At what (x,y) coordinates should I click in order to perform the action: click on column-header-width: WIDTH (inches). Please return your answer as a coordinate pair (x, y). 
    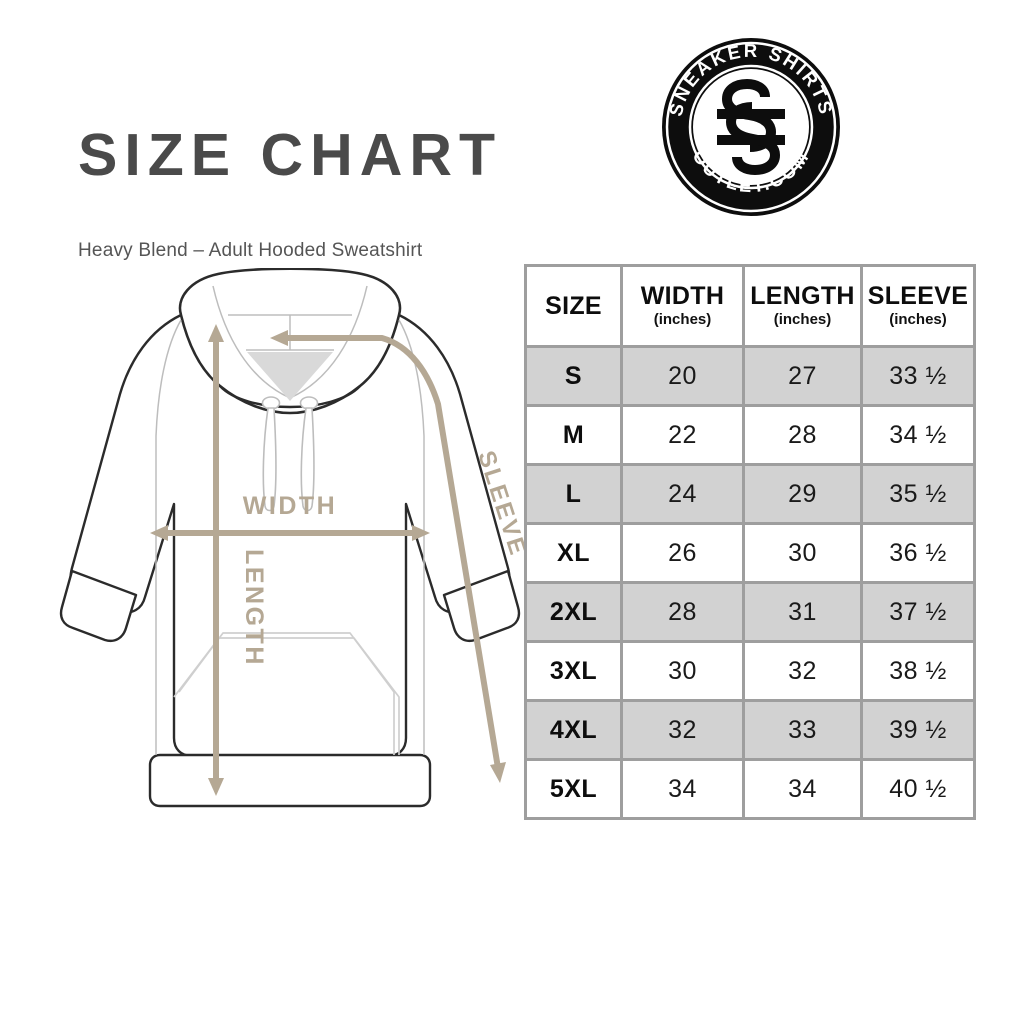
    Looking at the image, I should click on (682, 306).